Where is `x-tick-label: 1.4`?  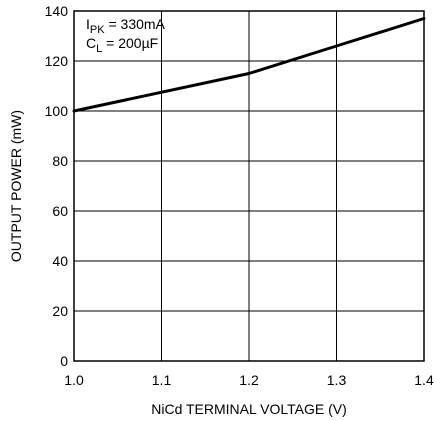 x-tick-label: 1.4 is located at coordinates (424, 380).